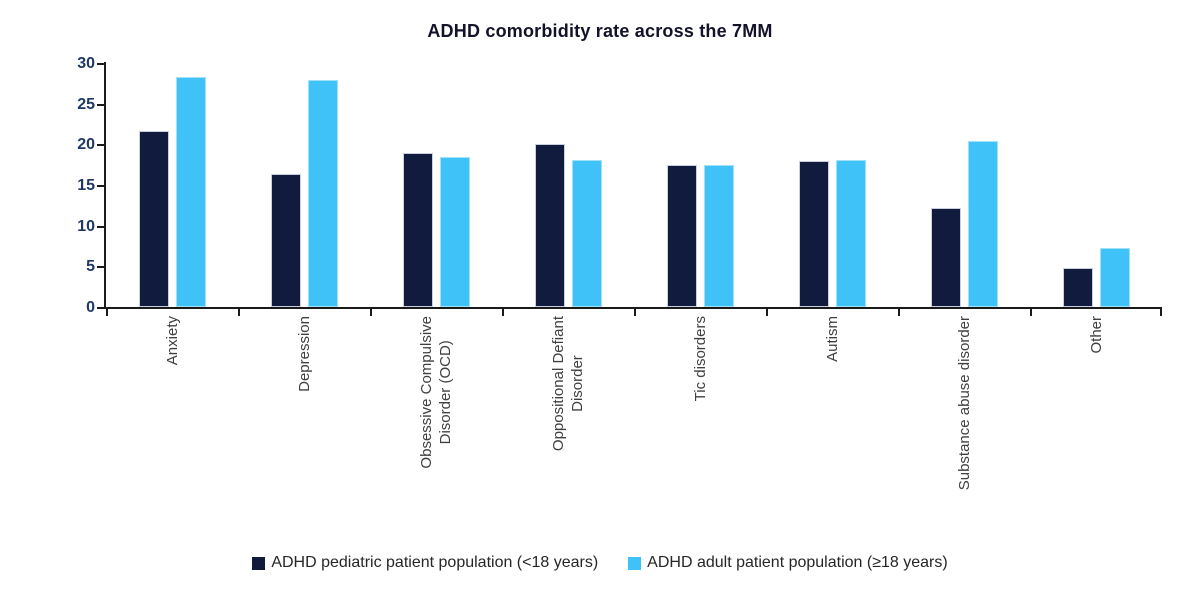 This screenshot has height=597, width=1200. Describe the element at coordinates (964, 403) in the screenshot. I see `category-label: Substance abuse disorder` at that location.